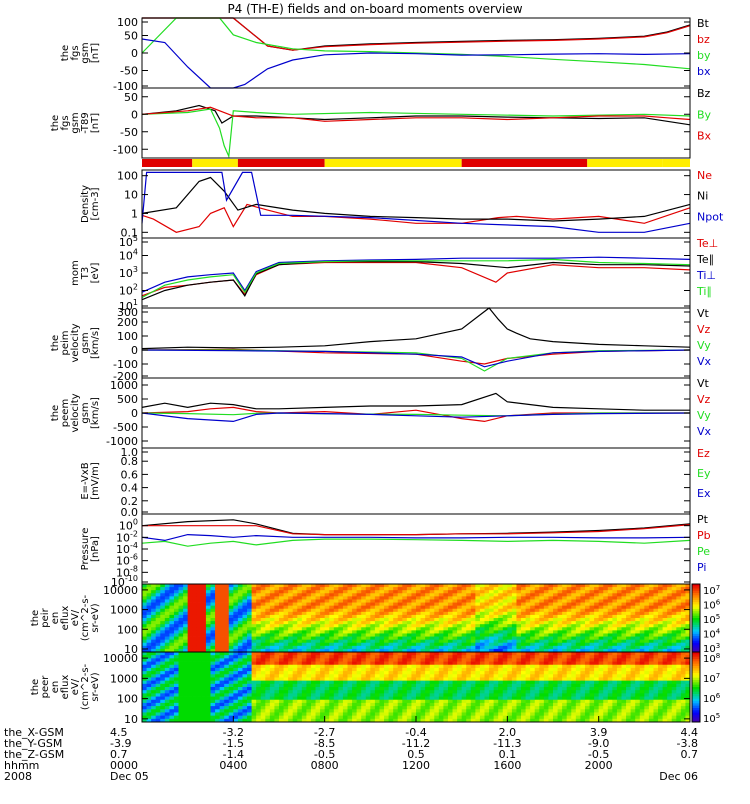 Image resolution: width=750 pixels, height=804 pixels. What do you see at coordinates (696, 630) in the screenshot?
I see `colorbar-step` at bounding box center [696, 630].